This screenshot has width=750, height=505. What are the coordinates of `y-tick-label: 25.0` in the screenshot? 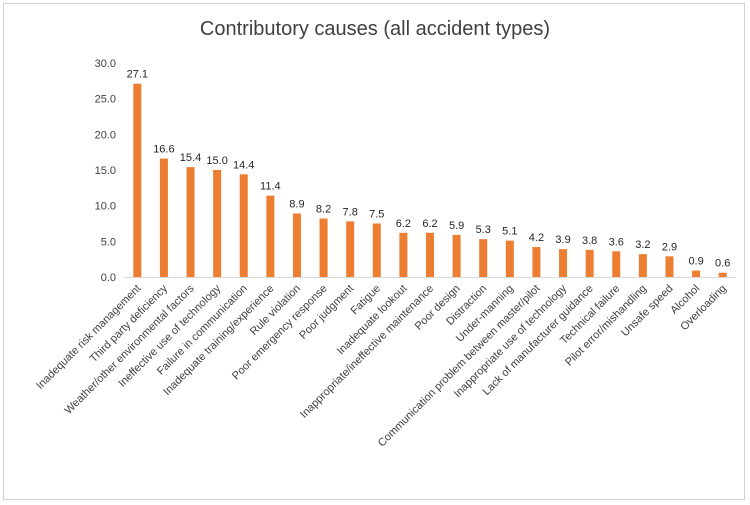 It's located at (105, 100).